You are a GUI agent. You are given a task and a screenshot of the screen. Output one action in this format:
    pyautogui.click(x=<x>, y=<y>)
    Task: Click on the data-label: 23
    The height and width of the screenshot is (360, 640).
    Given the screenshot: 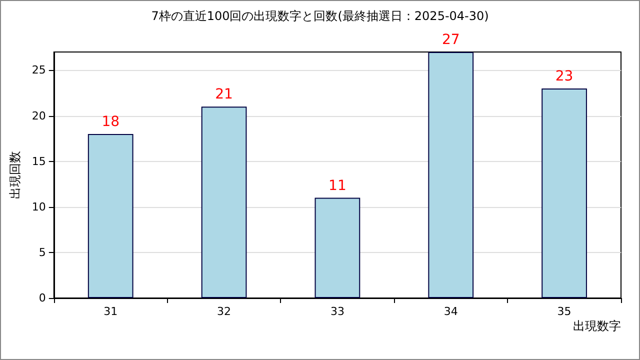 What is the action you would take?
    pyautogui.click(x=564, y=76)
    